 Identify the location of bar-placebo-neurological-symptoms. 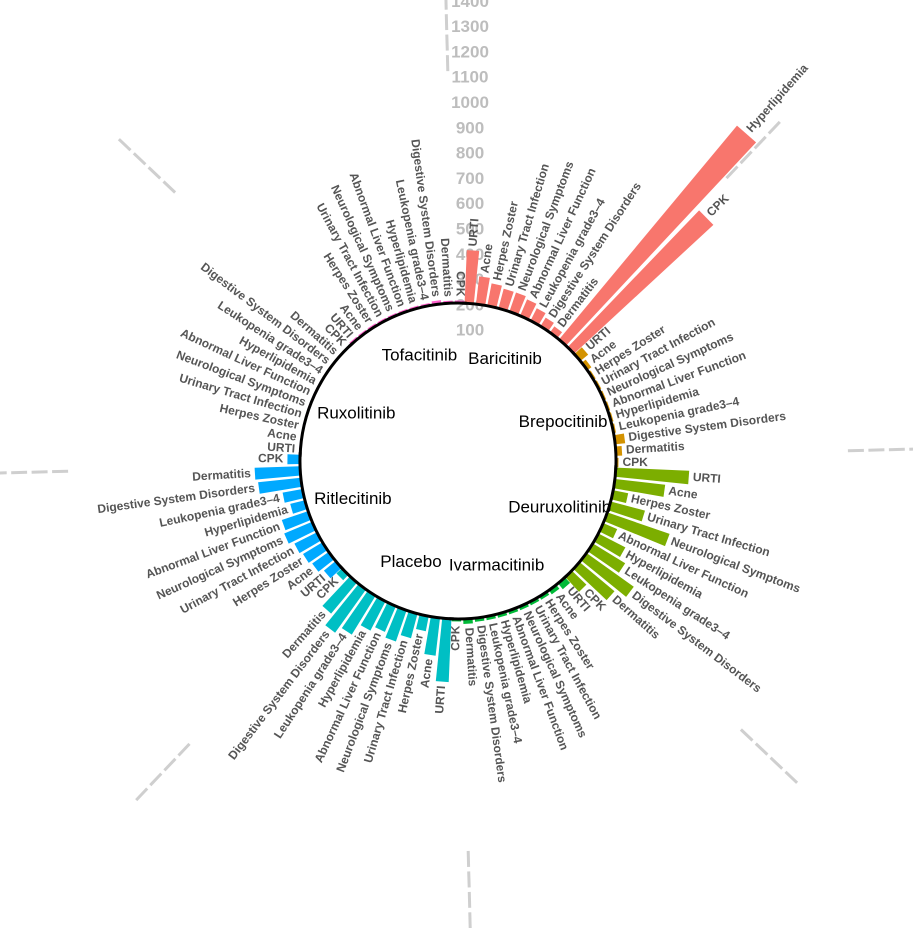
(396, 624).